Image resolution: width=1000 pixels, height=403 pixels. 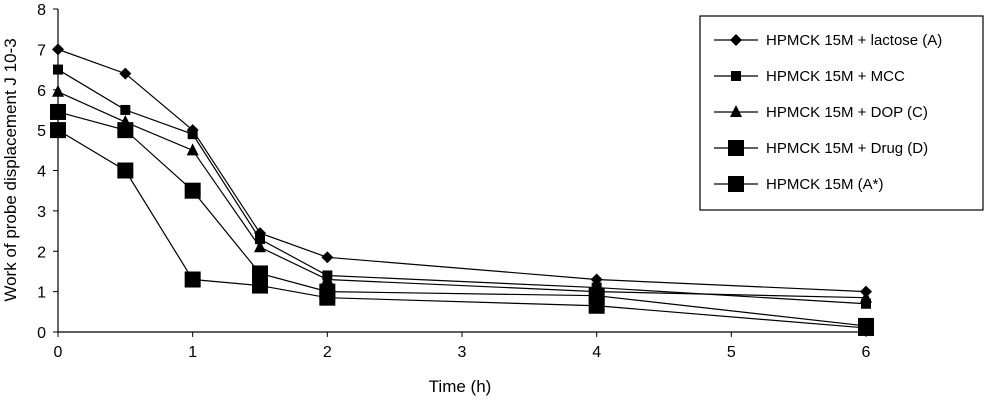 I want to click on y-tick-label: 2, so click(x=41, y=252).